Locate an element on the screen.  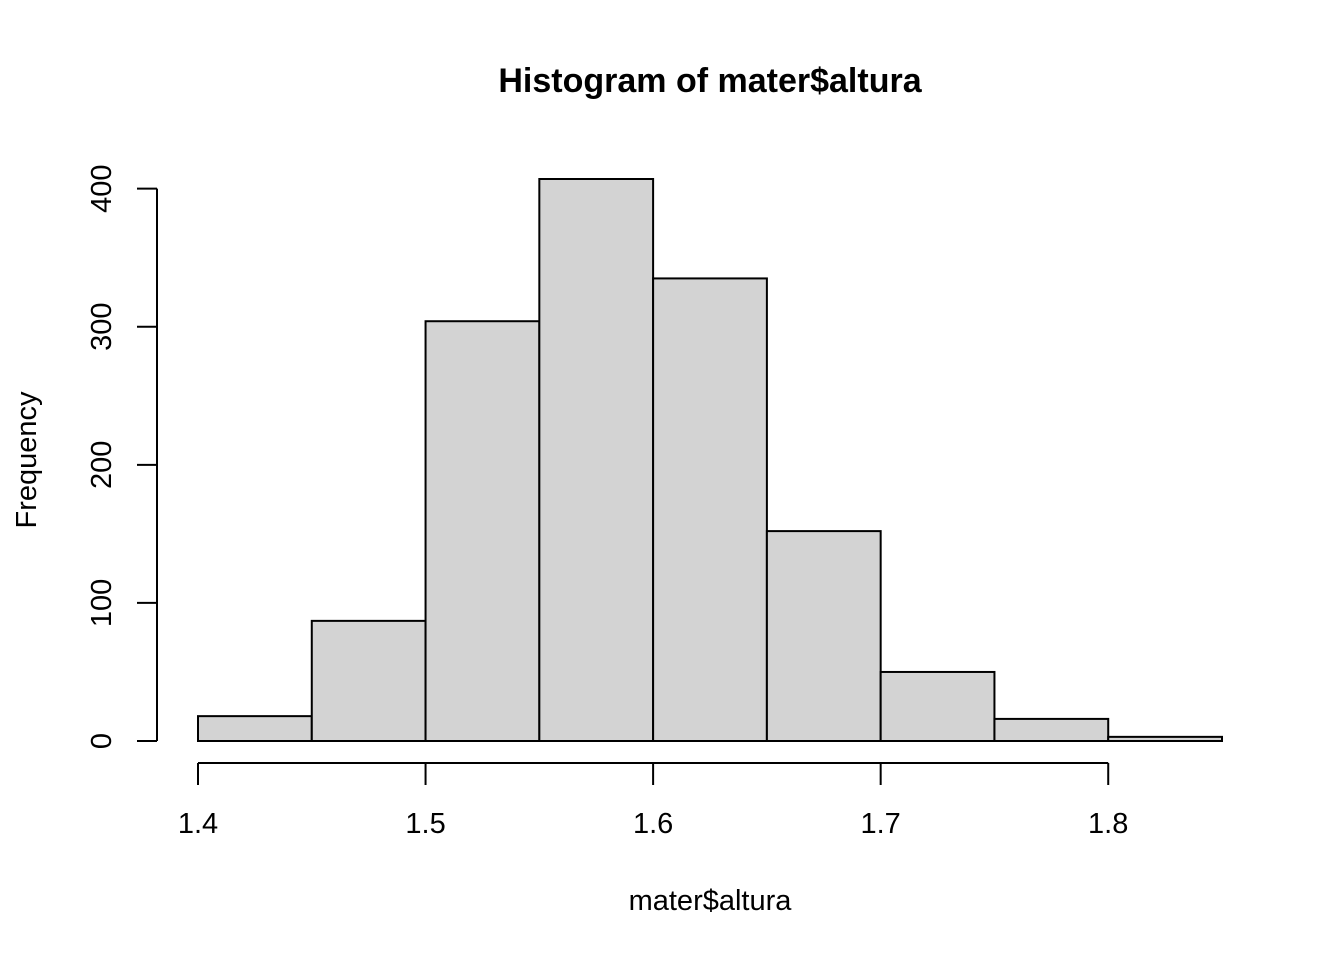
x-tick-label: 1.7 is located at coordinates (881, 824).